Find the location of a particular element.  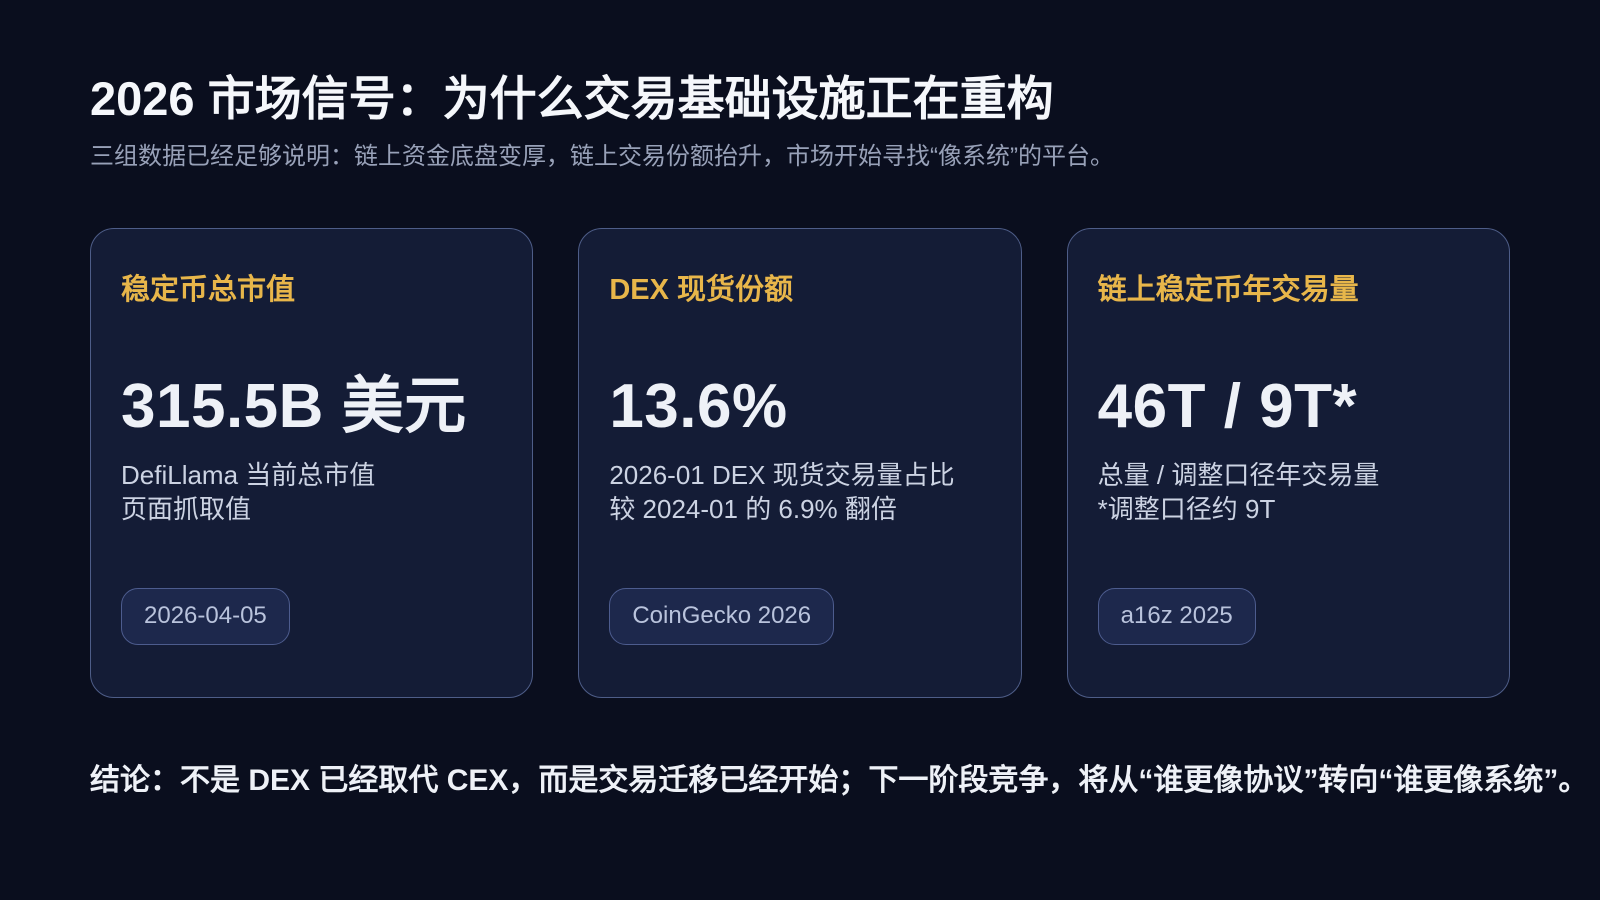

card-label: 链上稳定币年交易量 is located at coordinates (1228, 290).